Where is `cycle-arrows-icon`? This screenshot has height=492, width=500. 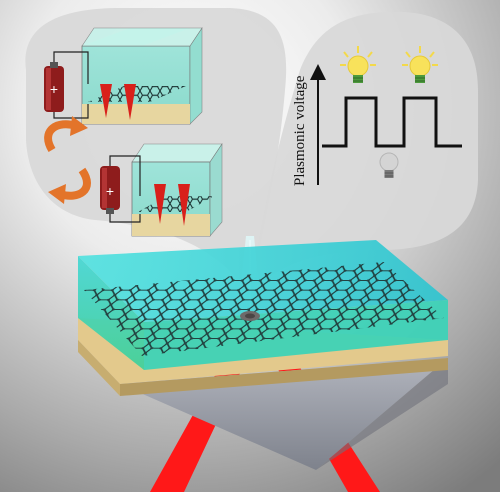
cycle-arrows-icon is located at coordinates (67, 160).